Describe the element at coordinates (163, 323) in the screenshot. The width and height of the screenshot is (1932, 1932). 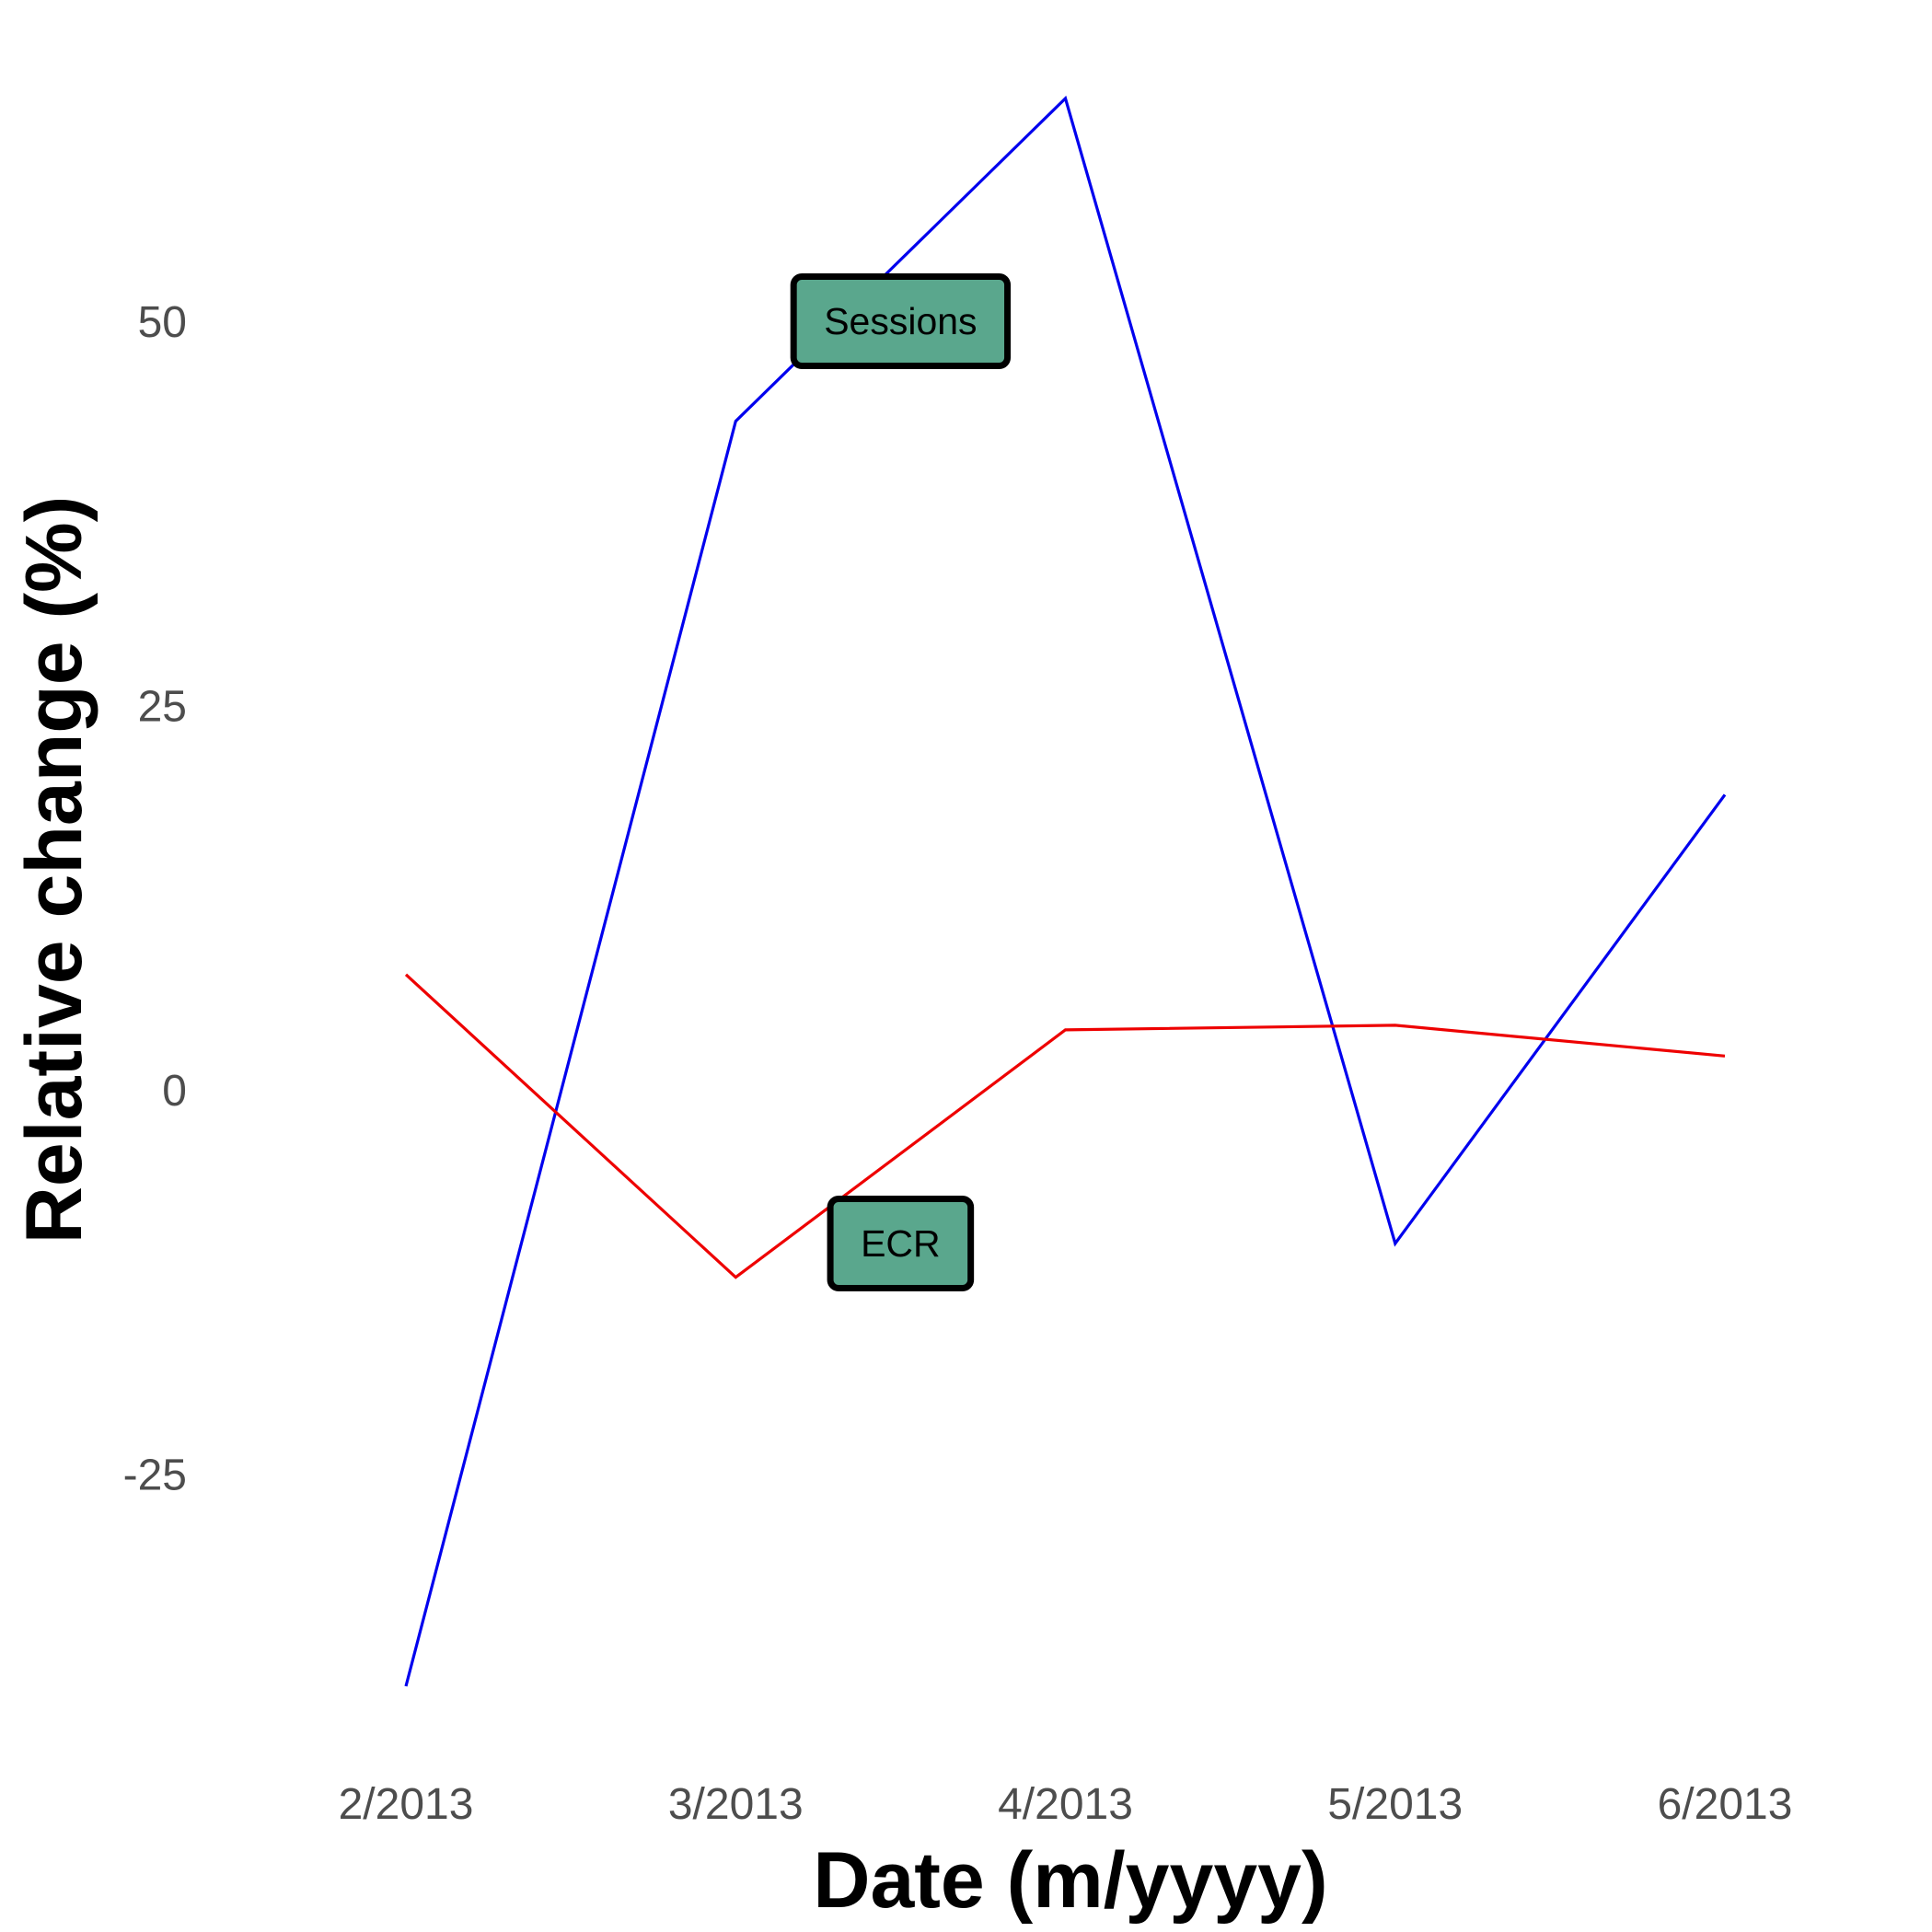
I see `y-tick-label: 50` at that location.